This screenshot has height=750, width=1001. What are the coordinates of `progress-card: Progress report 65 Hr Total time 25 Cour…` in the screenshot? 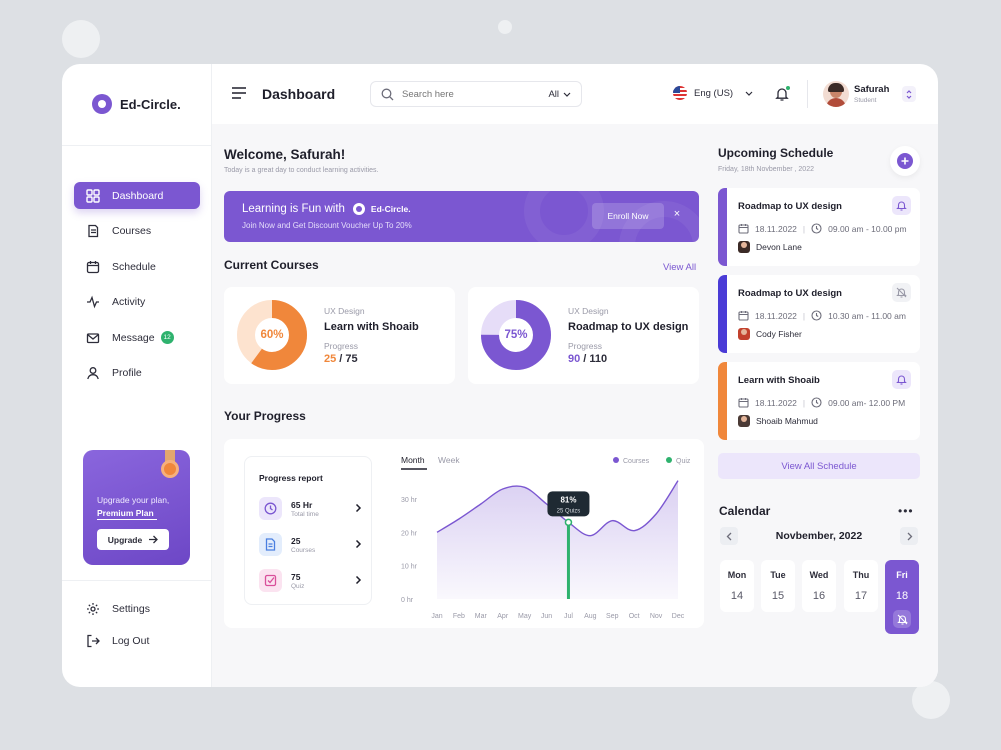 It's located at (464, 533).